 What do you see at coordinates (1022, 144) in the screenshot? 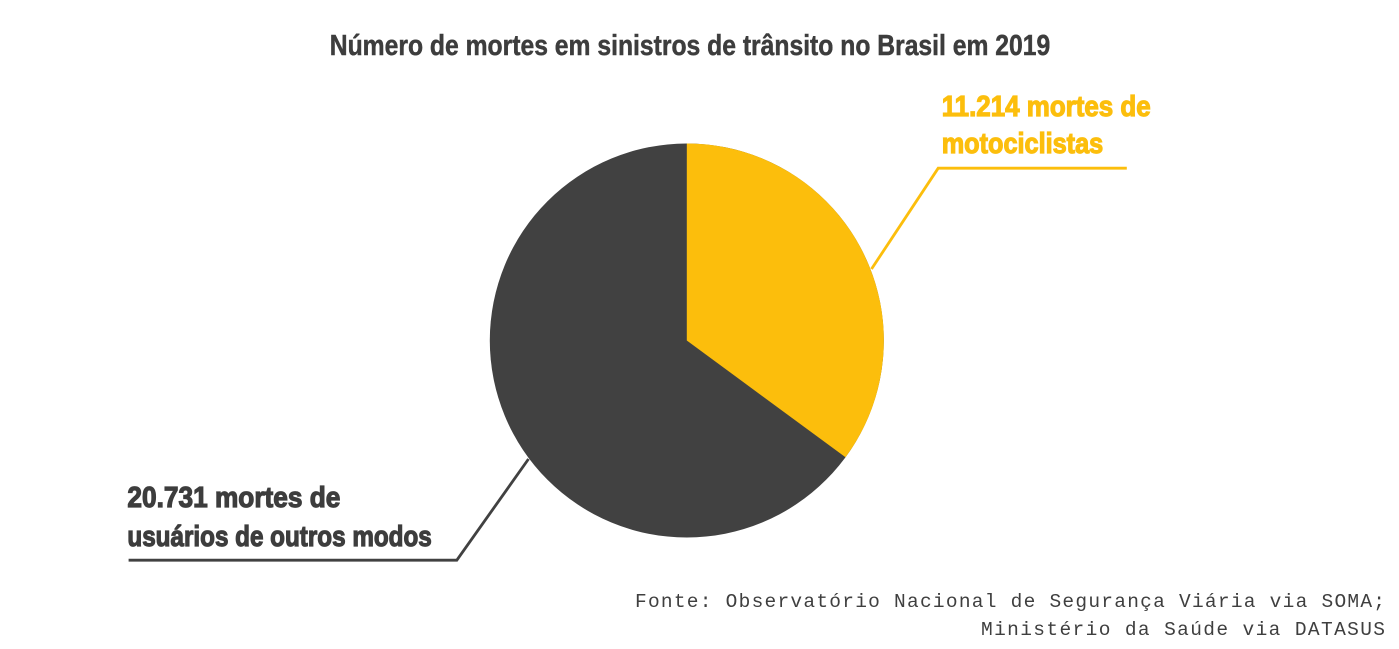
I see `svg-text: motociclistas` at bounding box center [1022, 144].